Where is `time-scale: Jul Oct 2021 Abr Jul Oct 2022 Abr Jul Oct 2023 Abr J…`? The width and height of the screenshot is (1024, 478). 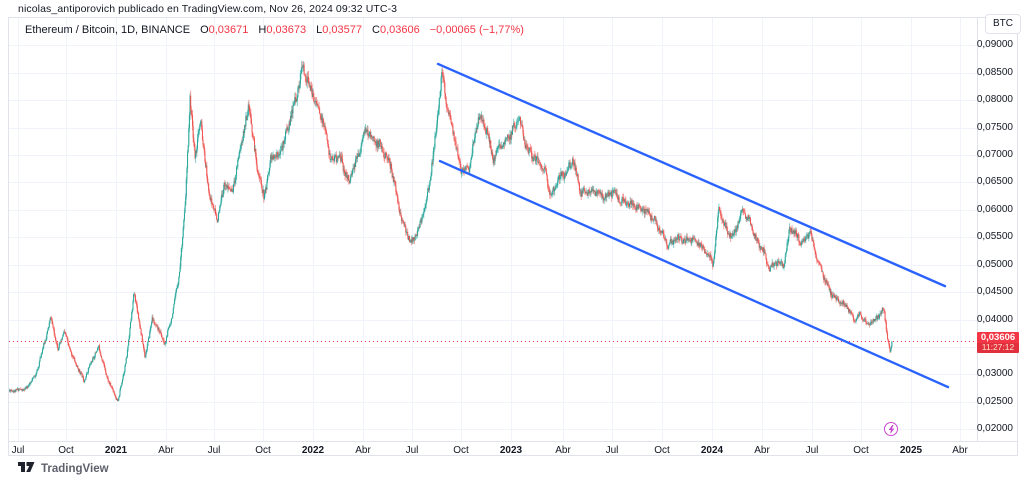
time-scale: Jul Oct 2021 Abr Jul Oct 2022 Abr Jul Oct 2023 Abr J… is located at coordinates (513, 448).